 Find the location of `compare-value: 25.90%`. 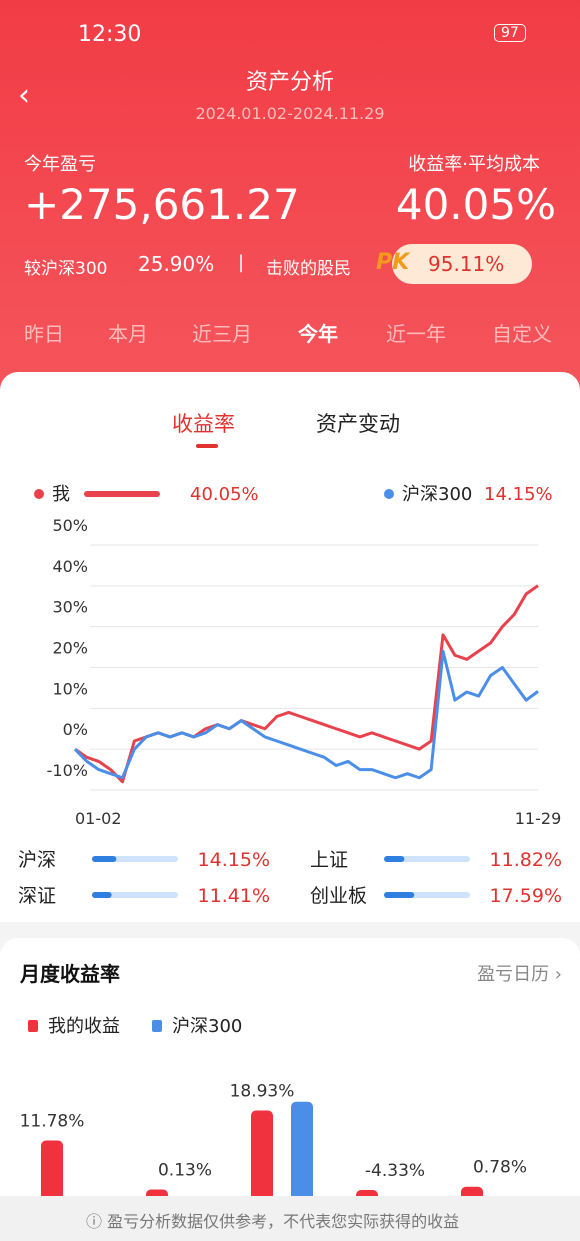

compare-value: 25.90% is located at coordinates (176, 264).